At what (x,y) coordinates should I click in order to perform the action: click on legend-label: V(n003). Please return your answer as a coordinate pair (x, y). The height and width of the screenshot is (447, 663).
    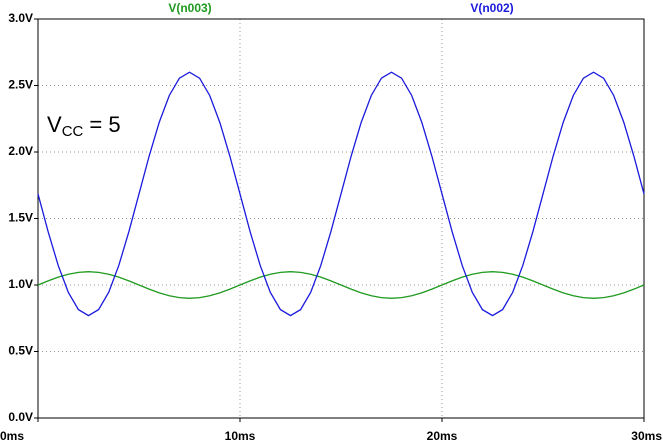
    Looking at the image, I should click on (189, 8).